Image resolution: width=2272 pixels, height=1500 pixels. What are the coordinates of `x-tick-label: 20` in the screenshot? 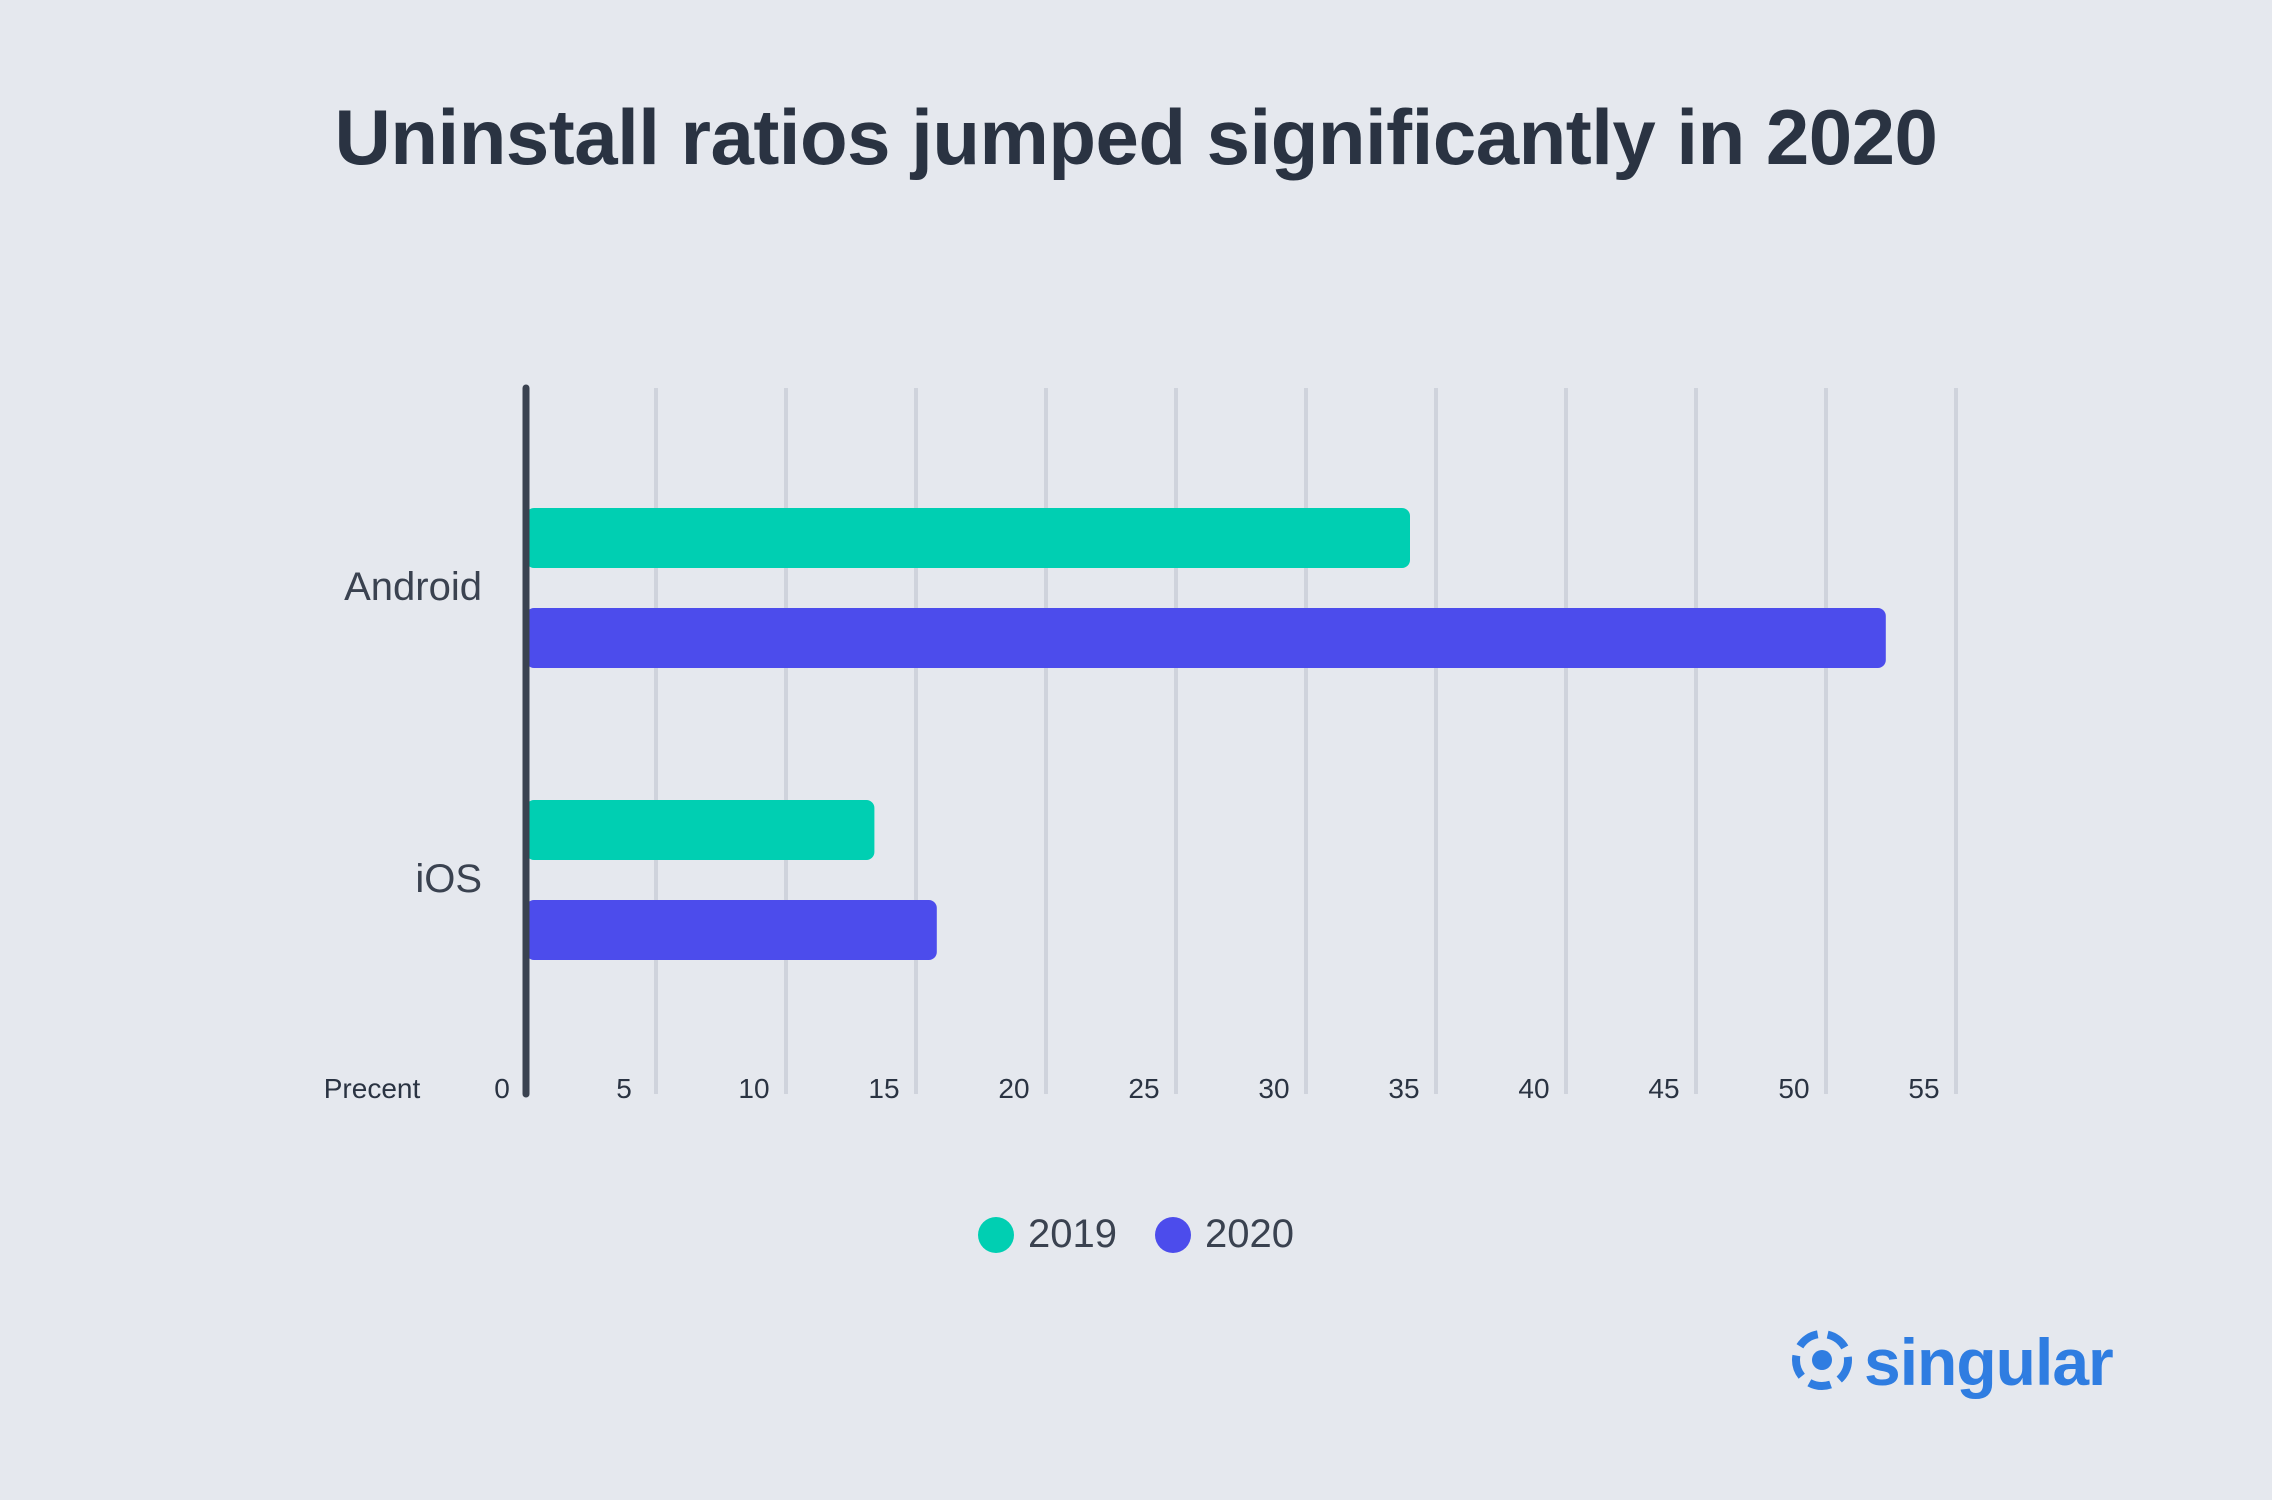 It's located at (1013, 1088).